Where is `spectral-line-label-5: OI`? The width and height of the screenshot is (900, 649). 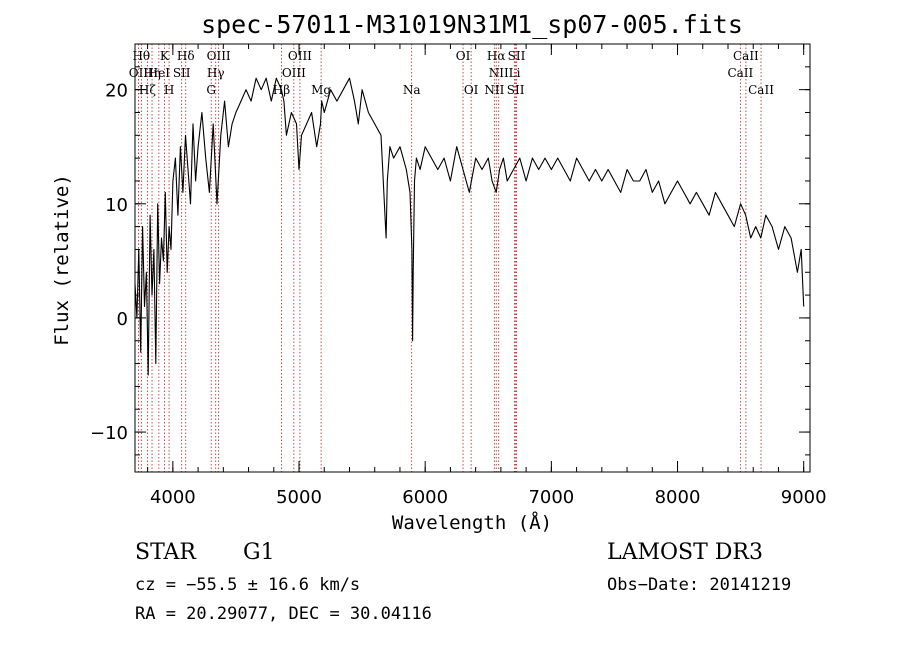 spectral-line-label-5: OI is located at coordinates (463, 56).